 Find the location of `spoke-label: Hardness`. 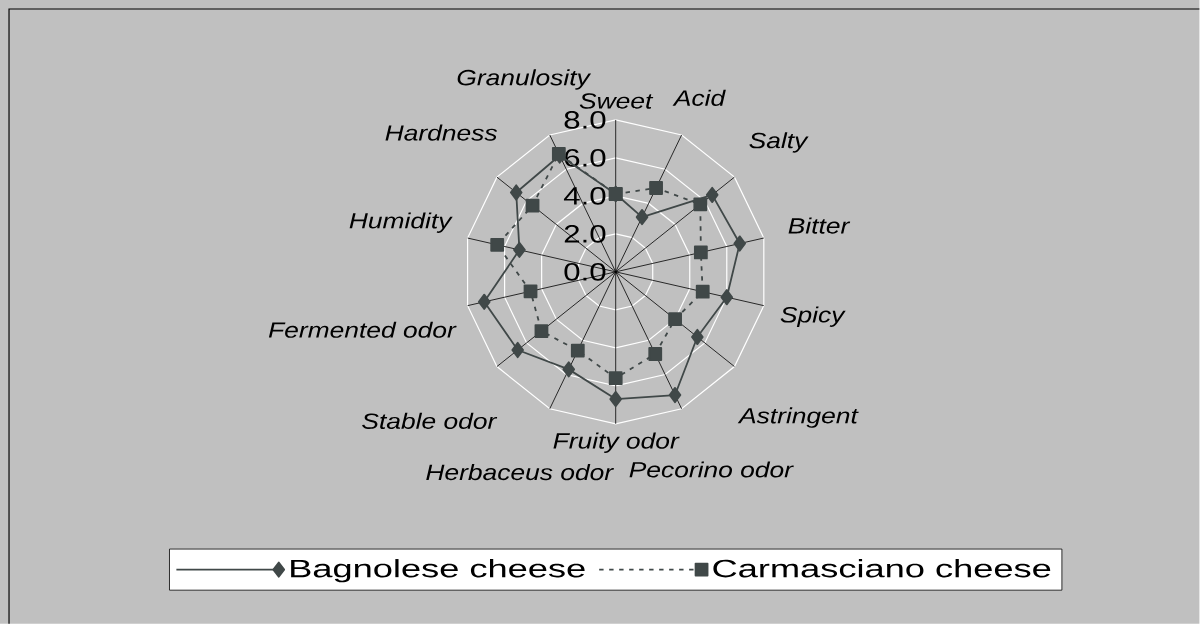

spoke-label: Hardness is located at coordinates (441, 132).